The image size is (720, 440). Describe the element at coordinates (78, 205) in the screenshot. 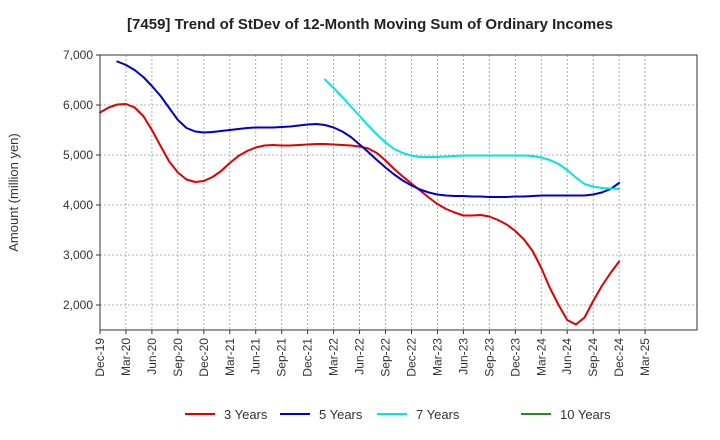

I see `y-tick-label: 4,000` at that location.